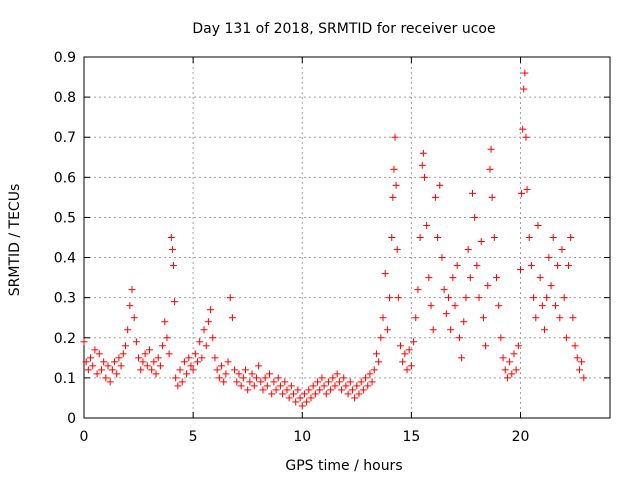 The width and height of the screenshot is (640, 480). What do you see at coordinates (521, 437) in the screenshot?
I see `x-tick-label: 20` at bounding box center [521, 437].